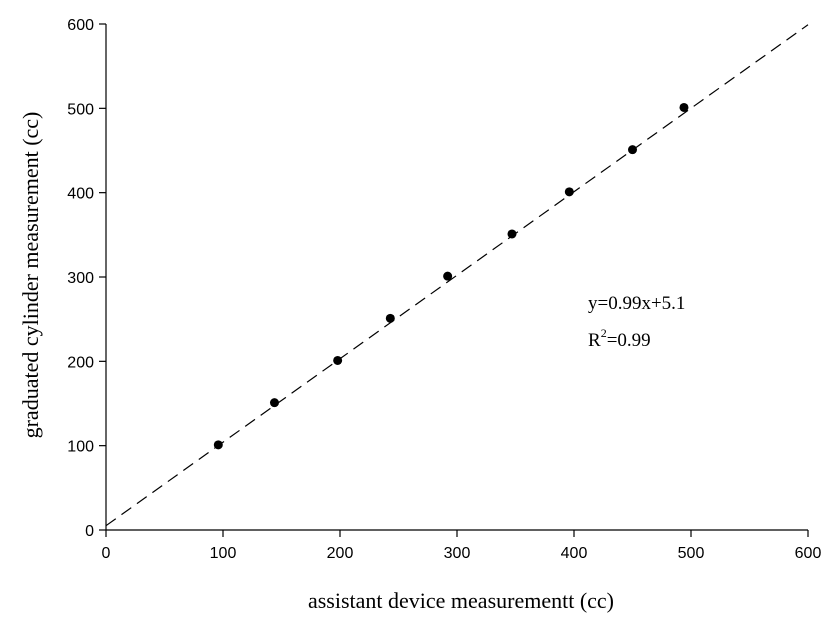 This screenshot has width=834, height=622. I want to click on y-tick-label: 600, so click(80, 25).